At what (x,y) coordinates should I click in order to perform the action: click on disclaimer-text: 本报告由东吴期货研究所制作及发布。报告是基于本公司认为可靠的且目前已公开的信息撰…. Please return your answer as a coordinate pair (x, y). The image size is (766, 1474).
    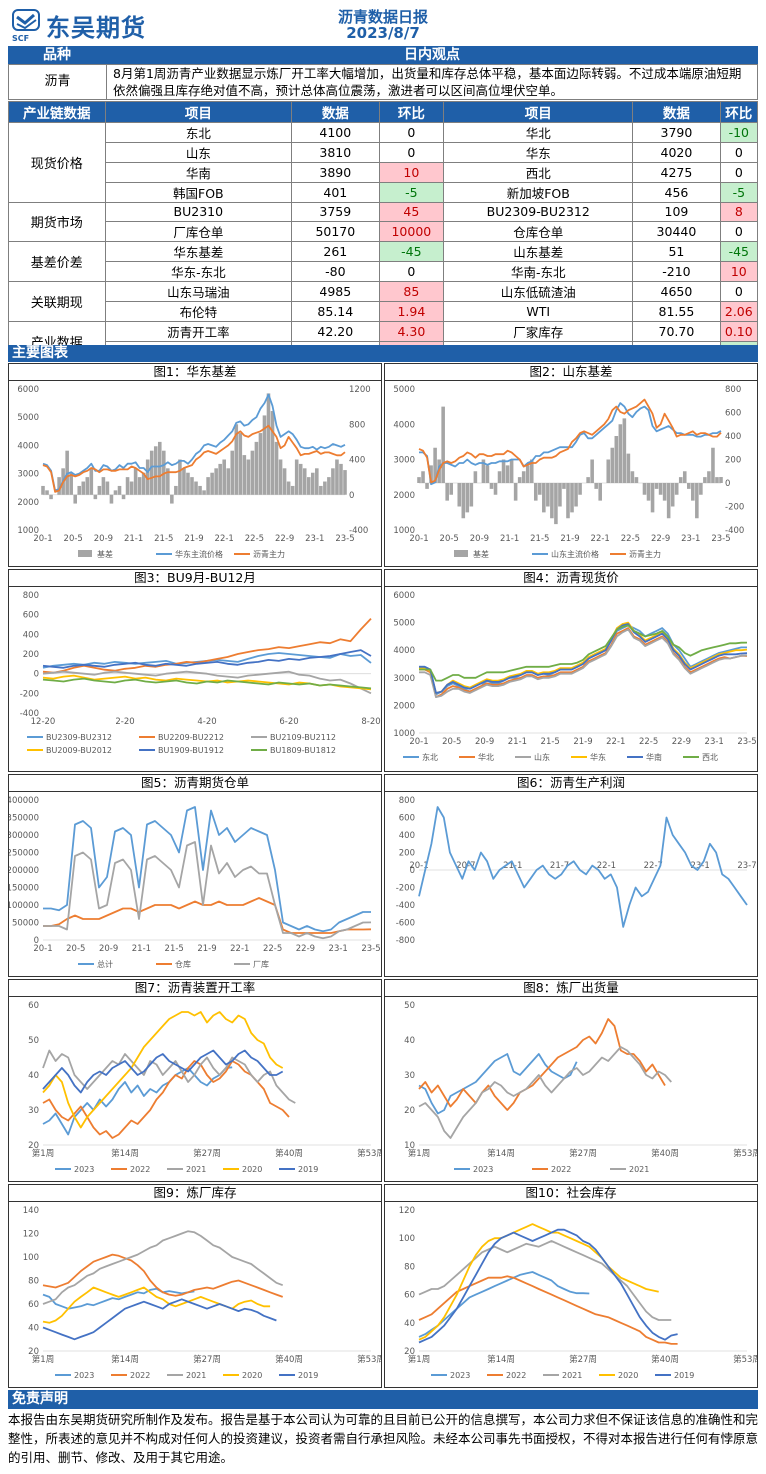
    Looking at the image, I should click on (383, 1438).